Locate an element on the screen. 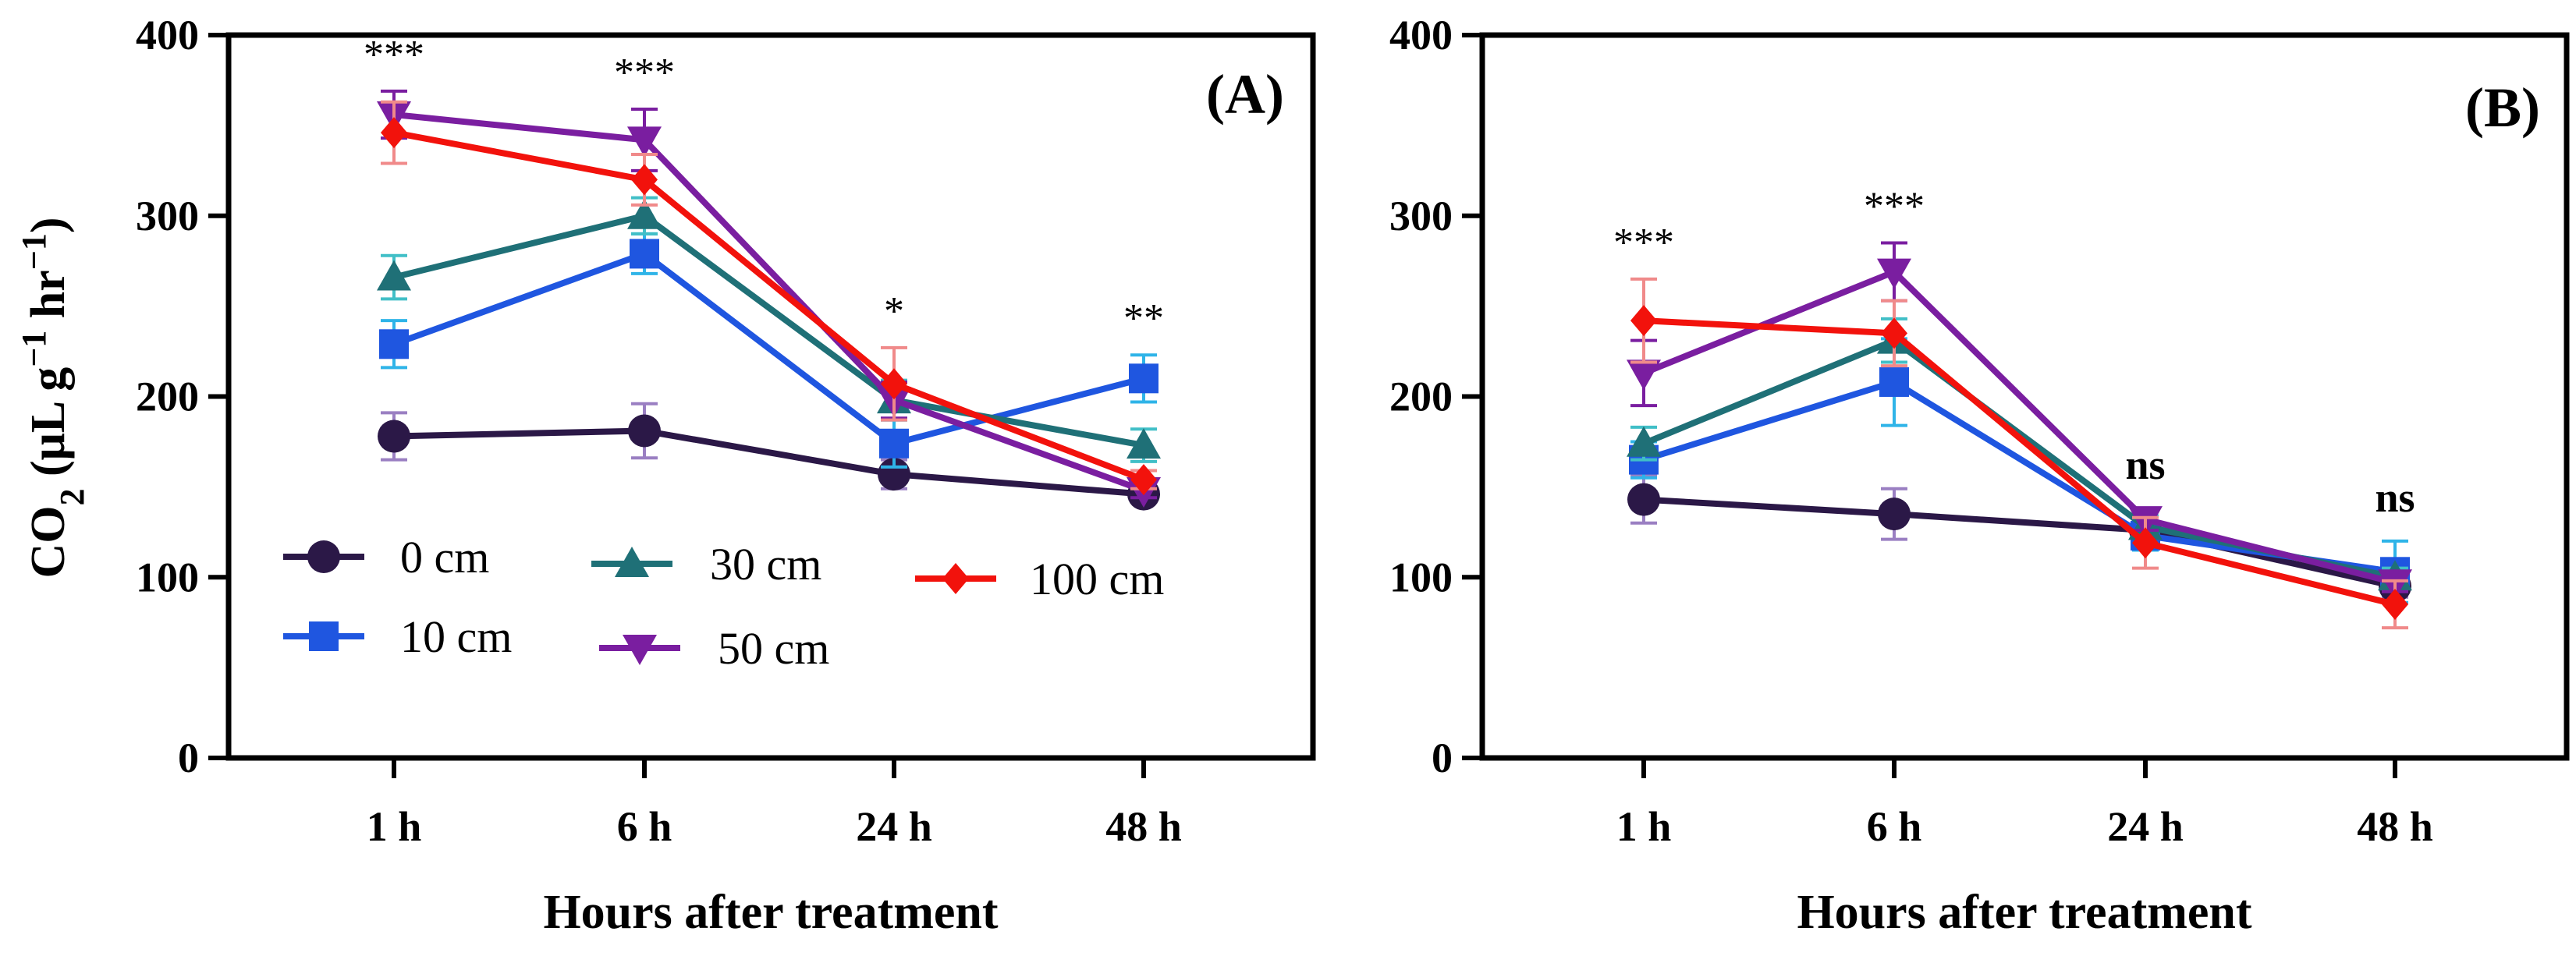  series-line-b-0-cm is located at coordinates (2019, 543).